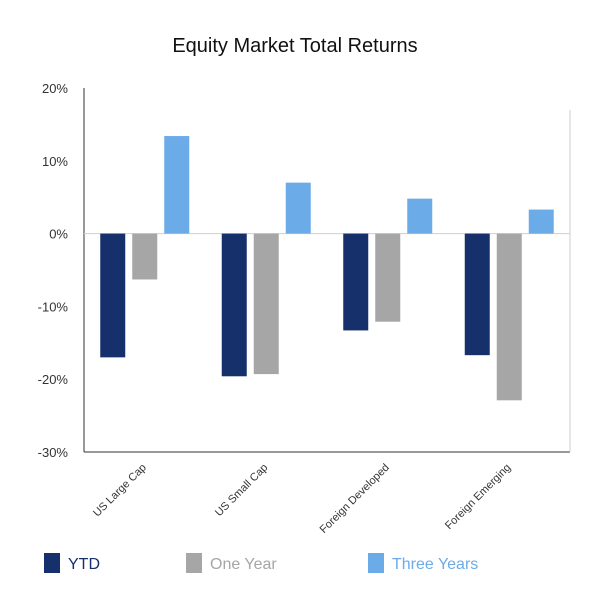 Image resolution: width=600 pixels, height=600 pixels. Describe the element at coordinates (84, 564) in the screenshot. I see `legend-label: YTD` at that location.